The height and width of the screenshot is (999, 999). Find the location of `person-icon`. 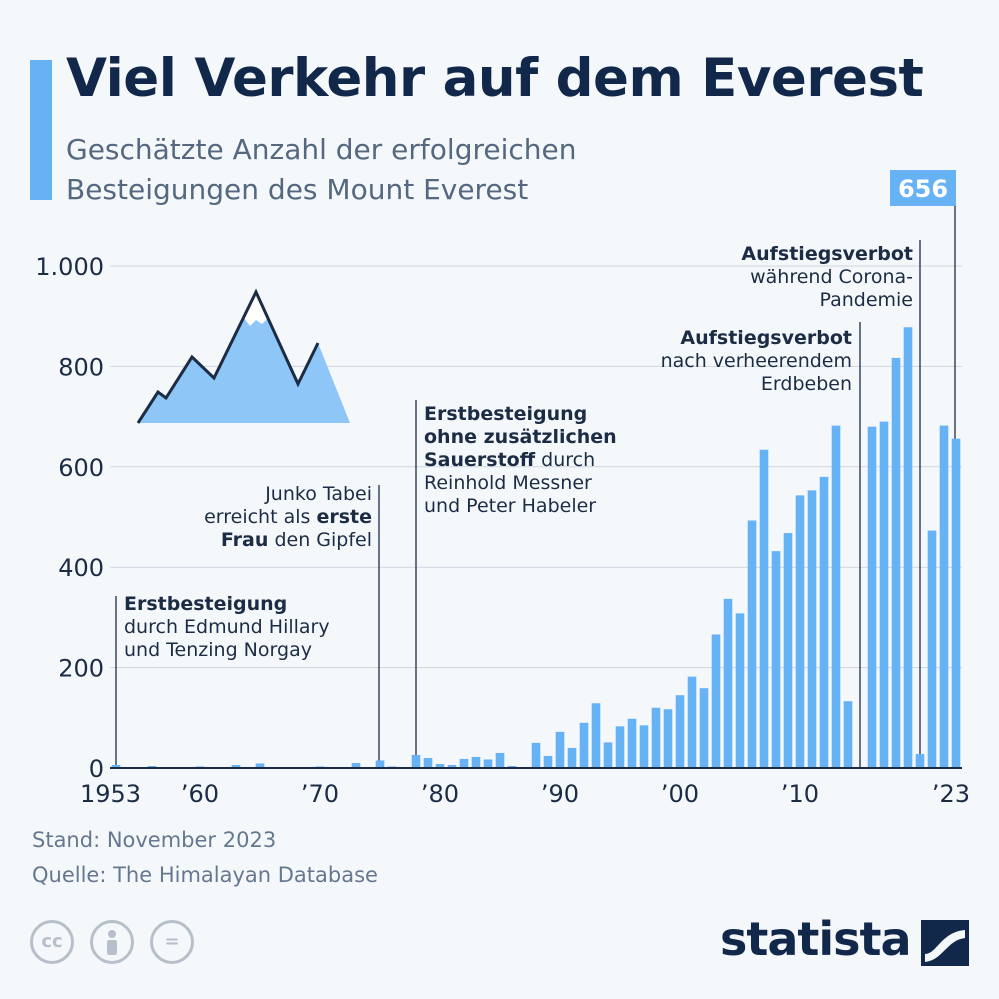

person-icon is located at coordinates (112, 942).